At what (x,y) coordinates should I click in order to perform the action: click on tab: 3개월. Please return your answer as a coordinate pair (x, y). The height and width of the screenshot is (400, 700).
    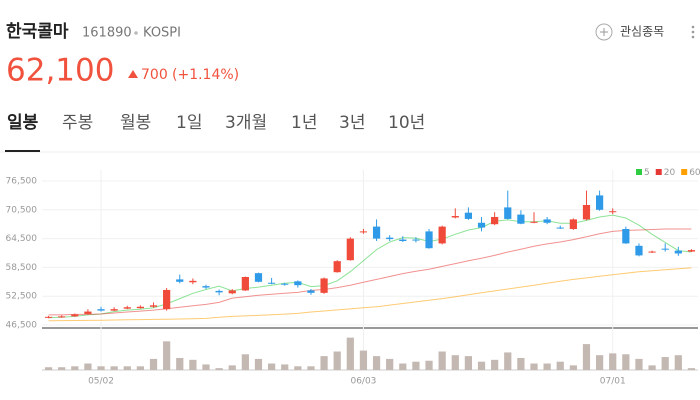
    Looking at the image, I should click on (246, 123).